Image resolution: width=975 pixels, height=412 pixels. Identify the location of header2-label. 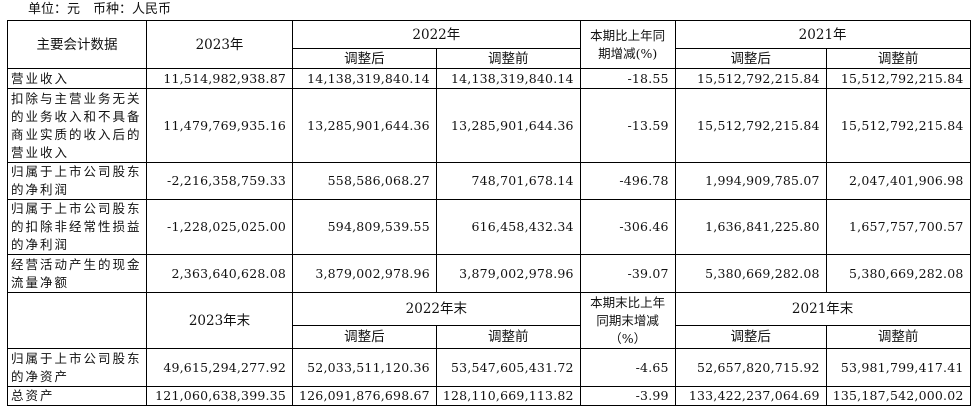
(77, 320).